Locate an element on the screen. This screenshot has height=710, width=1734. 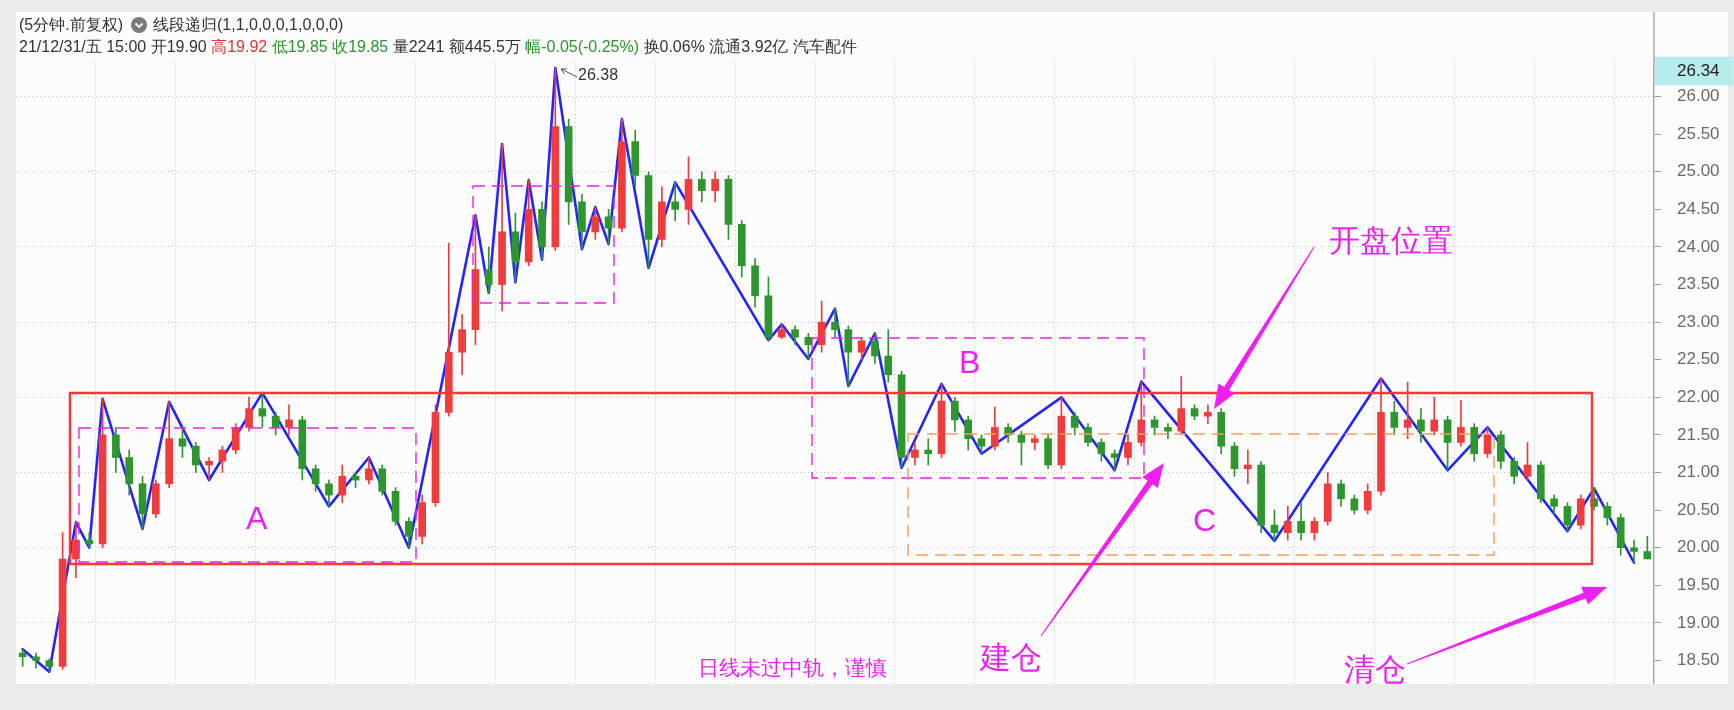
y-tick-label: 24.00 is located at coordinates (1698, 246).